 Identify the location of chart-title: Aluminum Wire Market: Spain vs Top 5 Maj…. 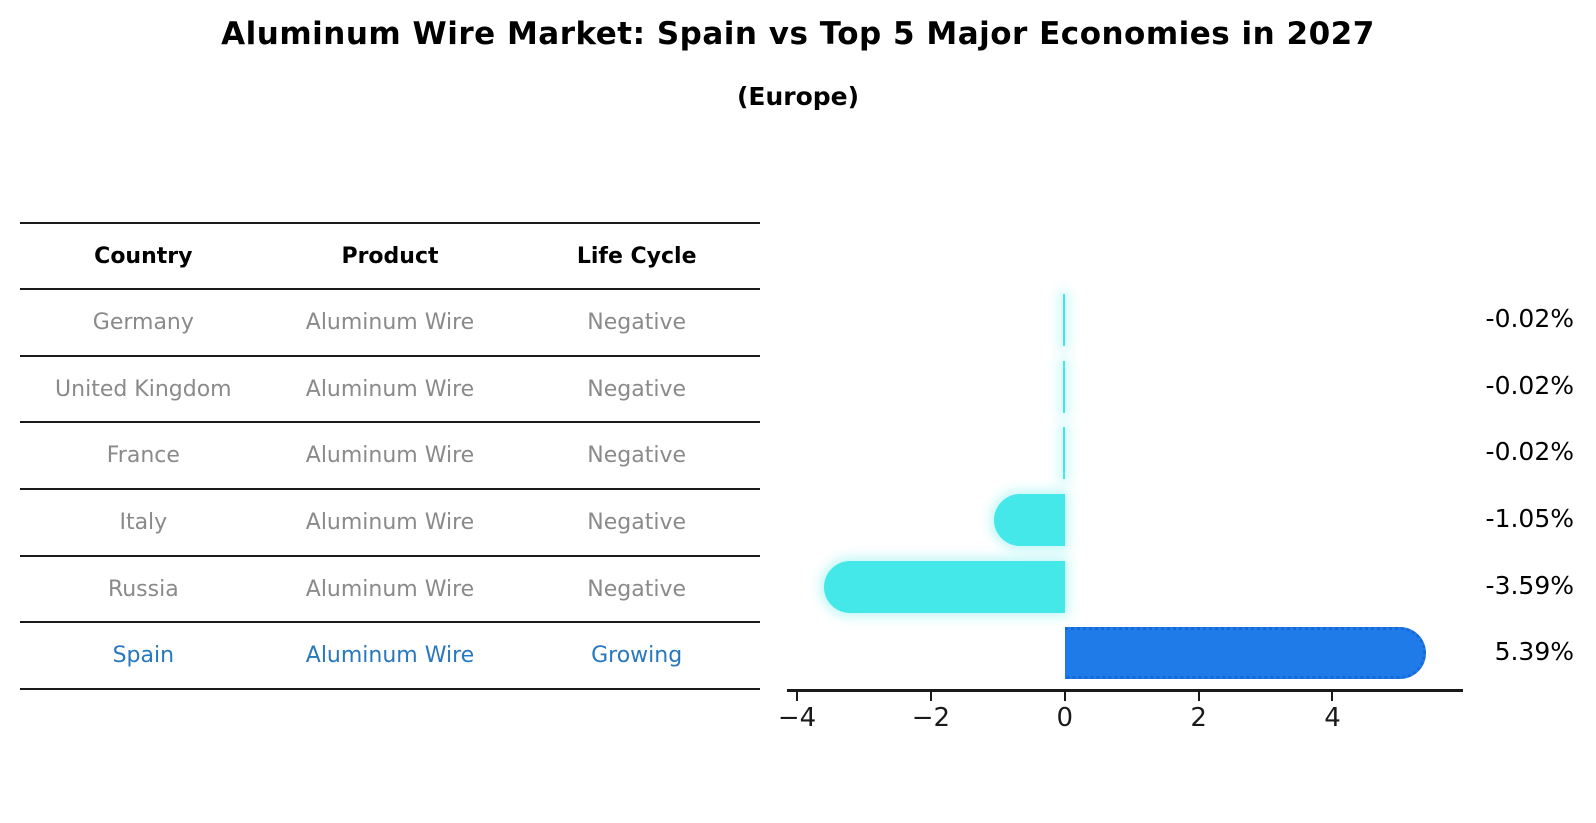
(798, 34).